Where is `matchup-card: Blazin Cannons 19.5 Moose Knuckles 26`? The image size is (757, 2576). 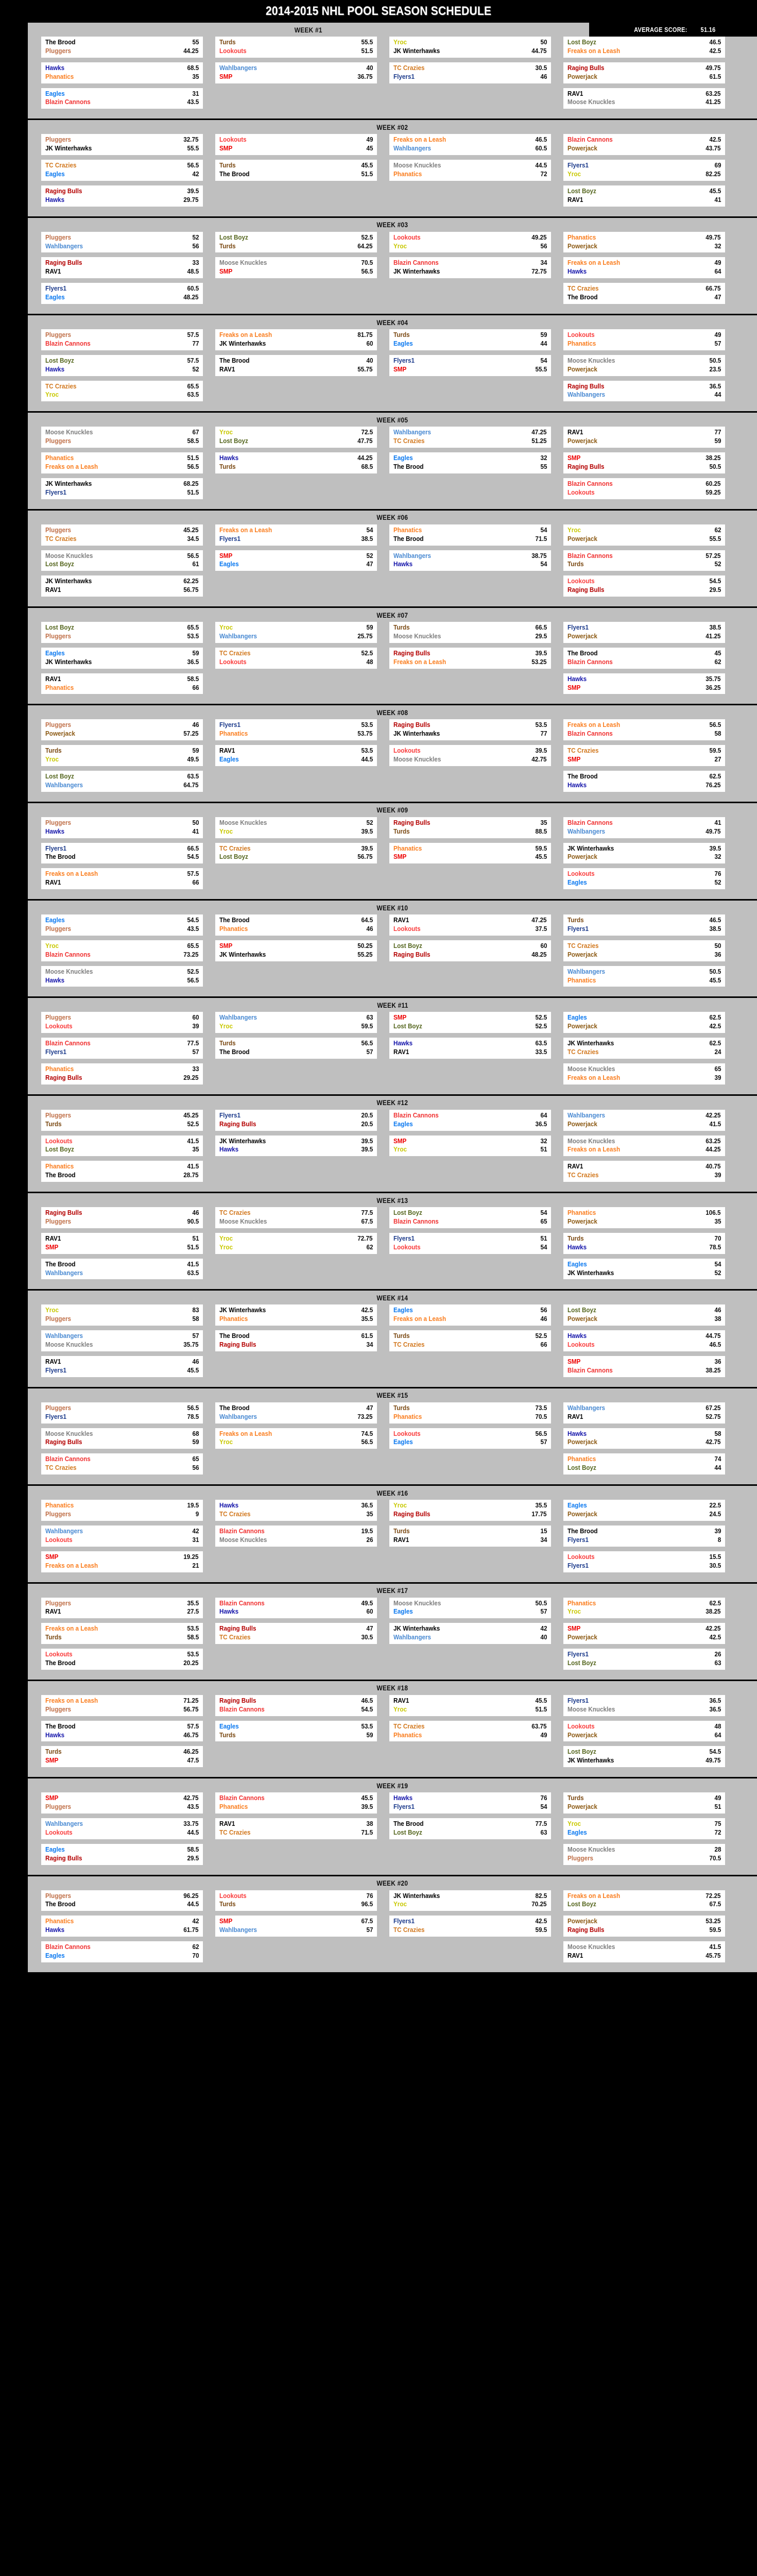
matchup-card: Blazin Cannons 19.5 Moose Knuckles 26 is located at coordinates (296, 1536).